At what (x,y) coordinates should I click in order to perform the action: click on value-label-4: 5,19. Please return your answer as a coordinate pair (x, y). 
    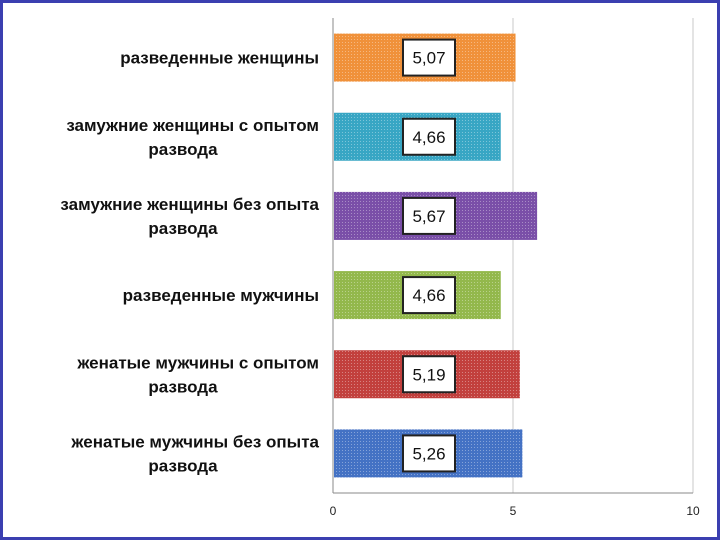
    Looking at the image, I should click on (428, 374).